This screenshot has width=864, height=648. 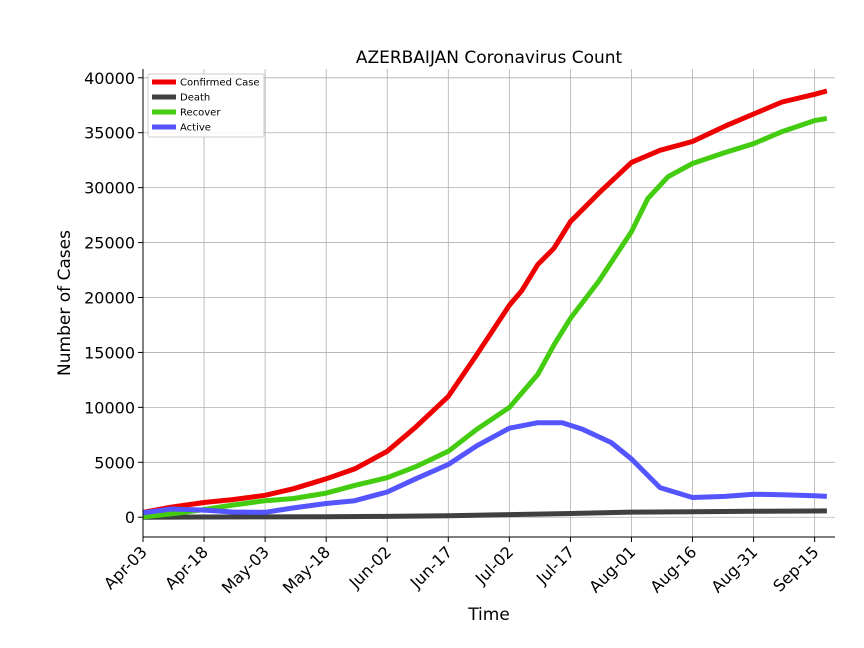 I want to click on legend: Confirmed Case Death Recover Active, so click(x=206, y=105).